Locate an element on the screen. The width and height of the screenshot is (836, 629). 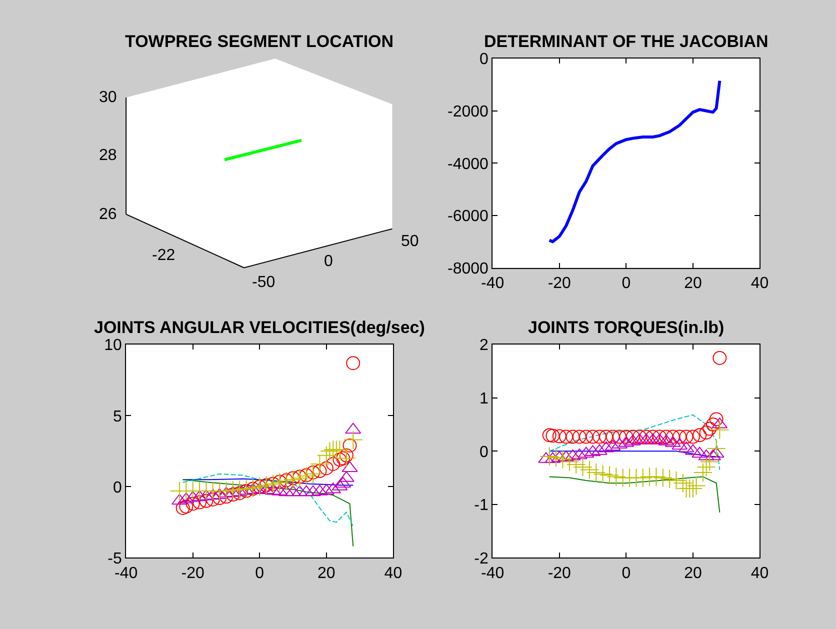
text: 26 is located at coordinates (108, 214).